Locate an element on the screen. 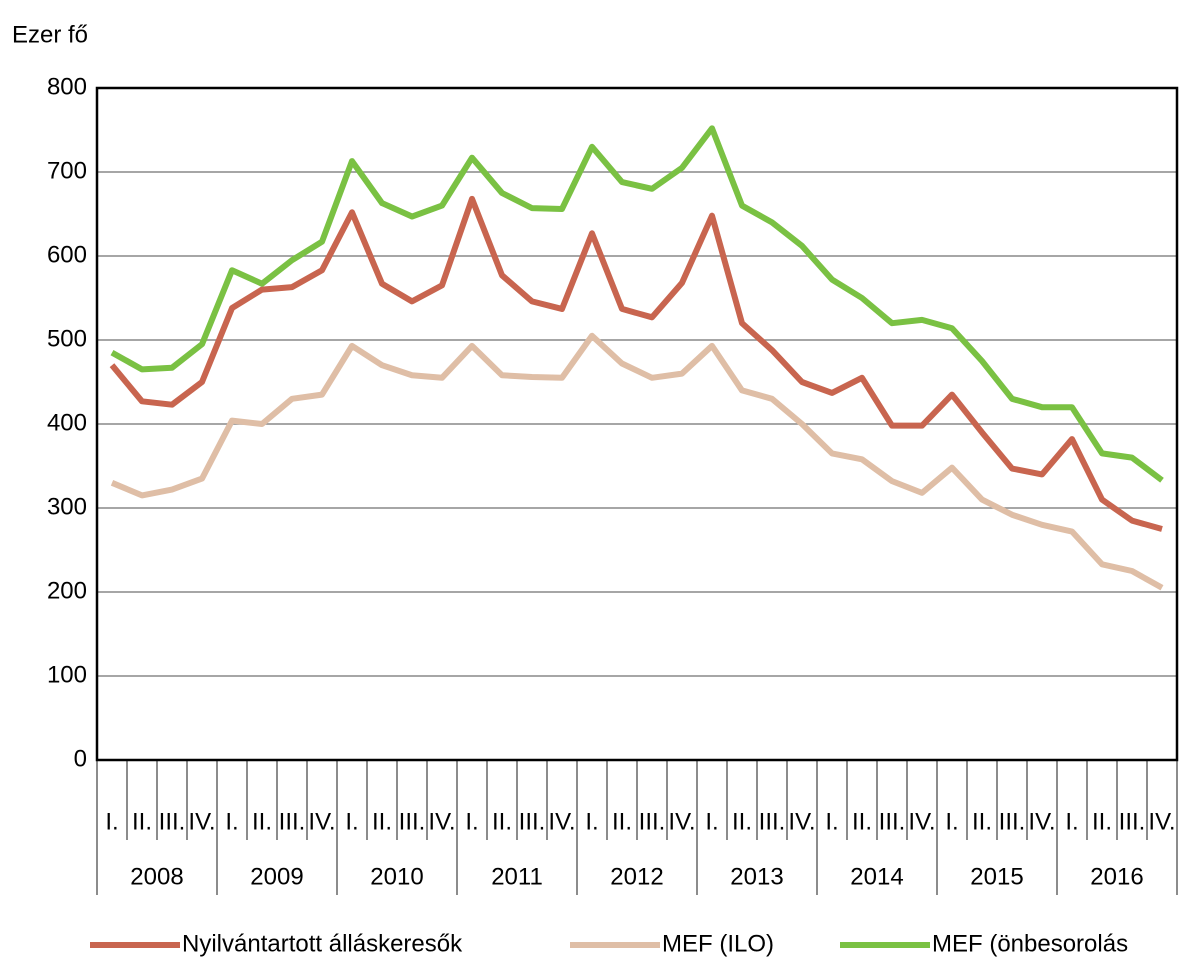  x-group-label: 2011 is located at coordinates (517, 876).